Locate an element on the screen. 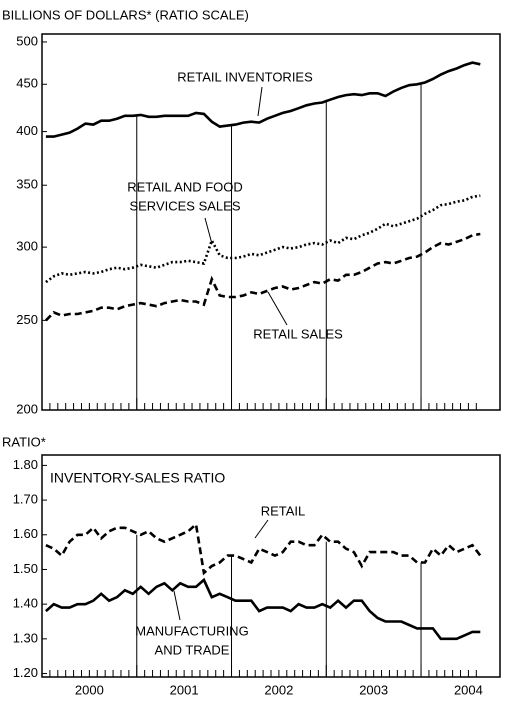  y-tick-label: 1.30 is located at coordinates (25, 637).